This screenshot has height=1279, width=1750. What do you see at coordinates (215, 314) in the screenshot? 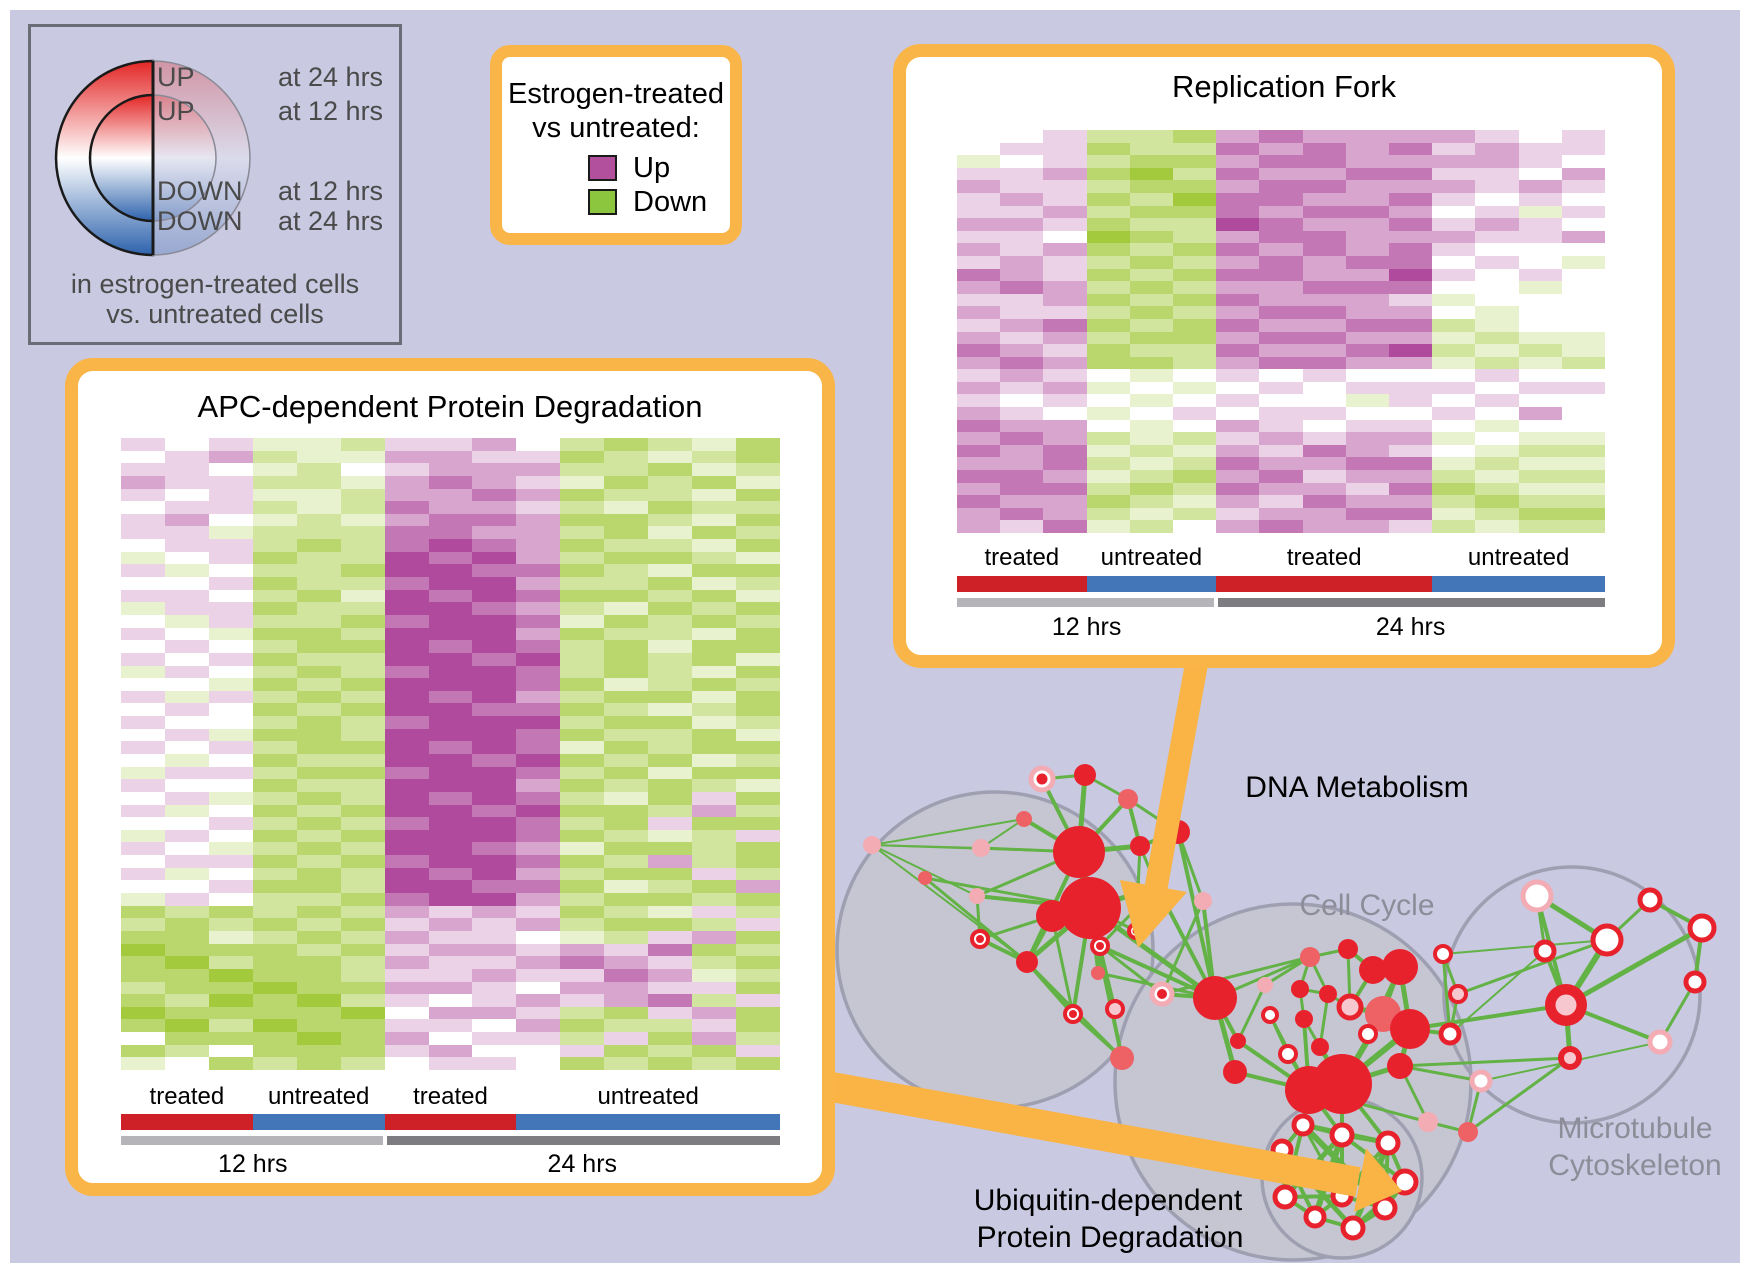
I see `legend-footer-line2: vs. untreated cells` at bounding box center [215, 314].